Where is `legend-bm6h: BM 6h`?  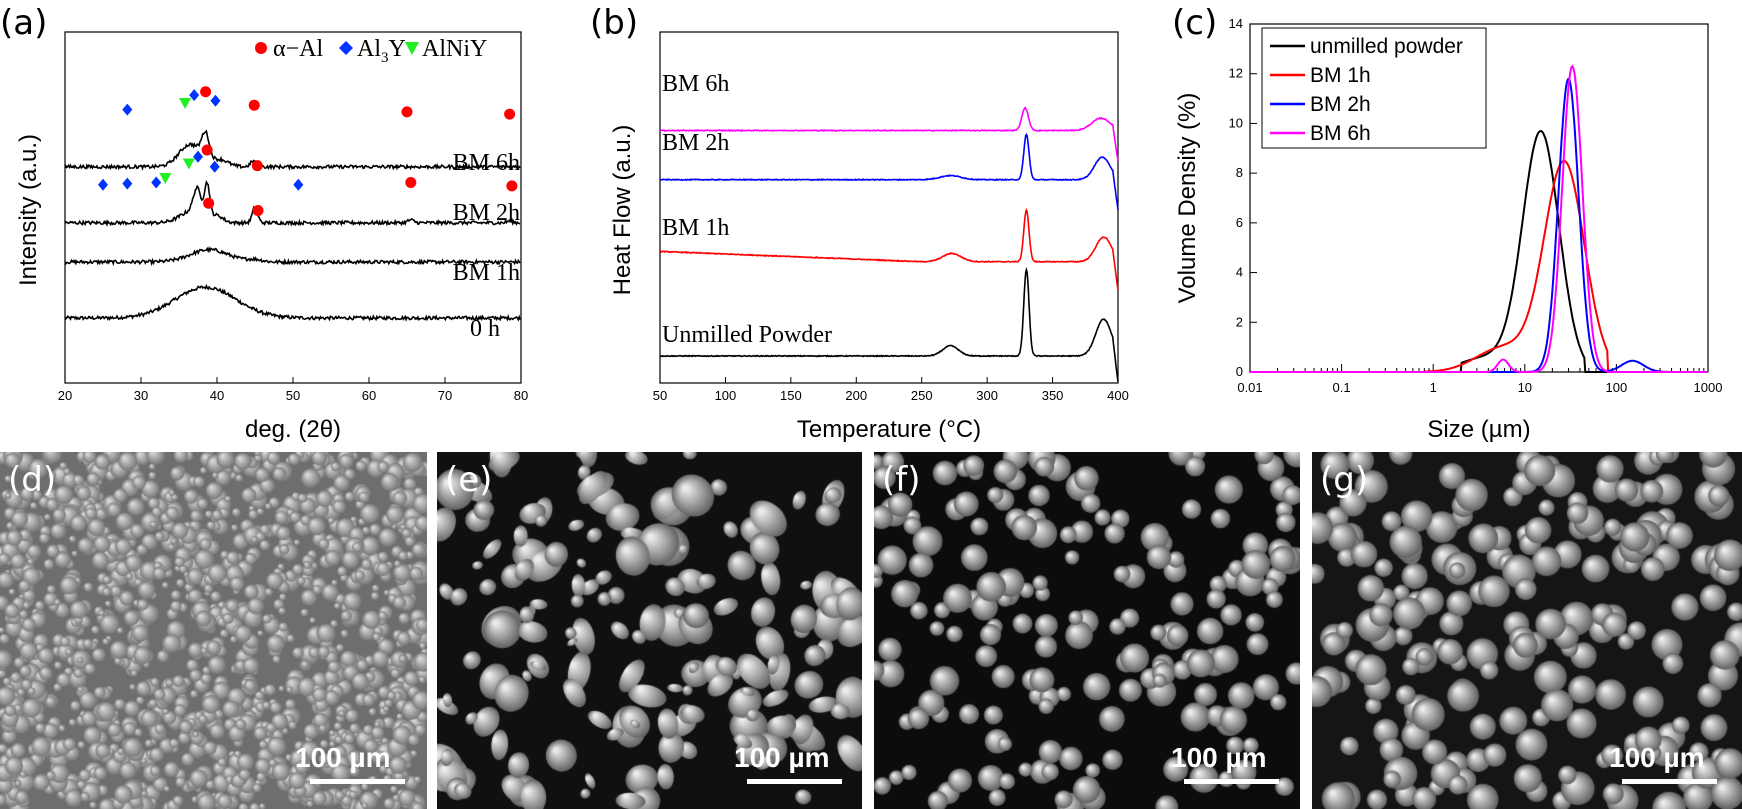 legend-bm6h: BM 6h is located at coordinates (1340, 133).